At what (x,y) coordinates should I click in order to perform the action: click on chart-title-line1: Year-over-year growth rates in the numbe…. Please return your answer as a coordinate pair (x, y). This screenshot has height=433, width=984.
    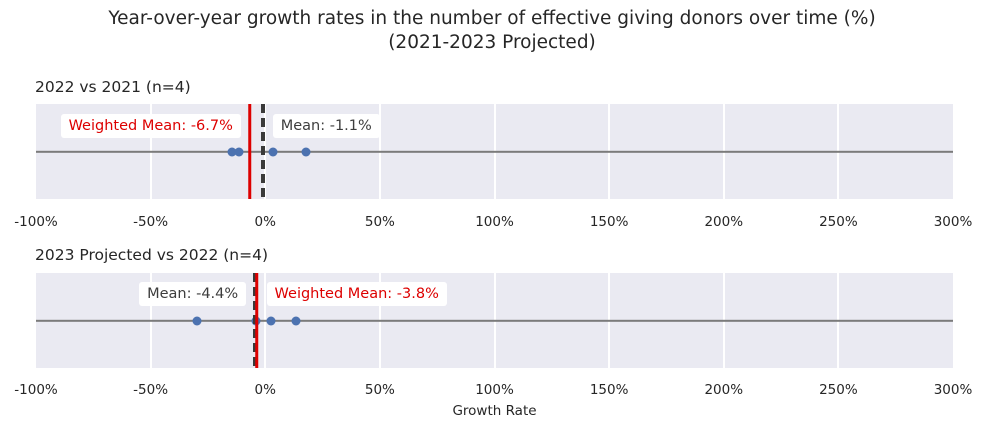
    Looking at the image, I should click on (492, 18).